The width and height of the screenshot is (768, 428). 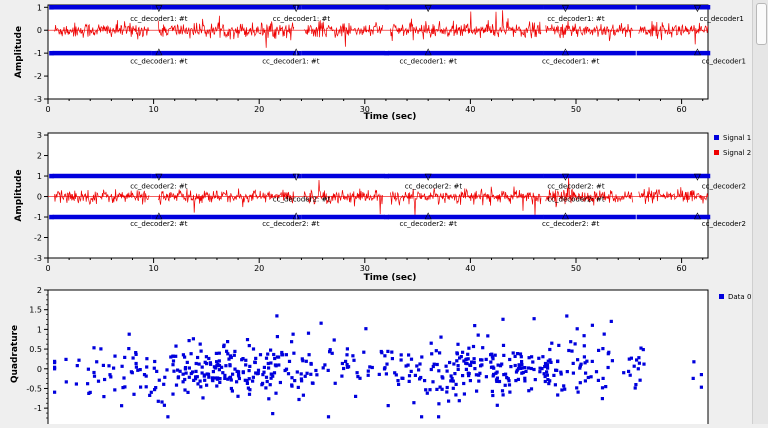 I want to click on x-tick-label: 20, so click(x=259, y=109).